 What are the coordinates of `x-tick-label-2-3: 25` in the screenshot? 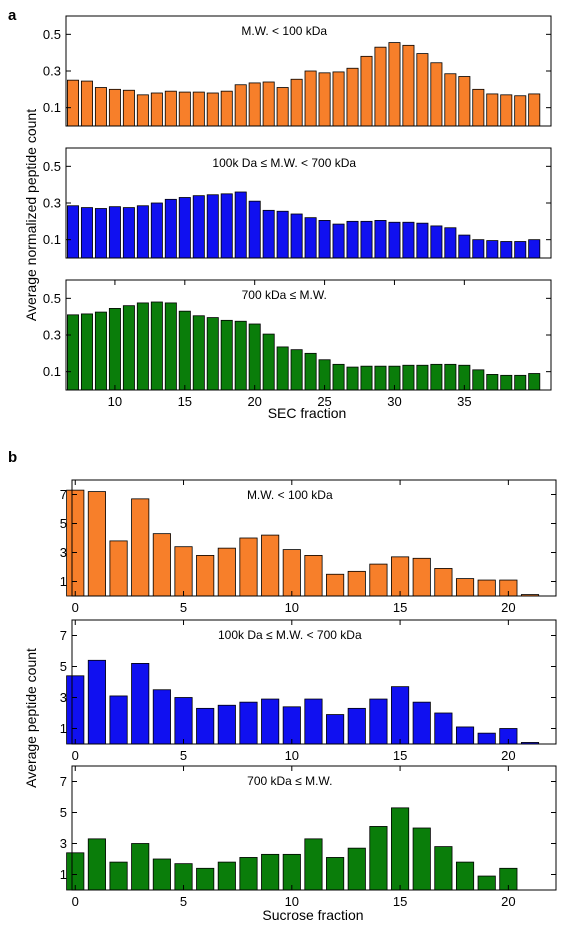 It's located at (324, 401).